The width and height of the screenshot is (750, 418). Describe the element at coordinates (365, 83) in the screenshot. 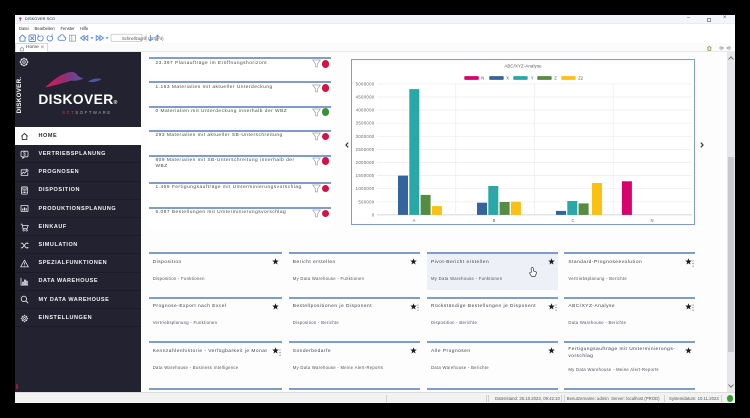

I see `svg-text: 5000000` at that location.